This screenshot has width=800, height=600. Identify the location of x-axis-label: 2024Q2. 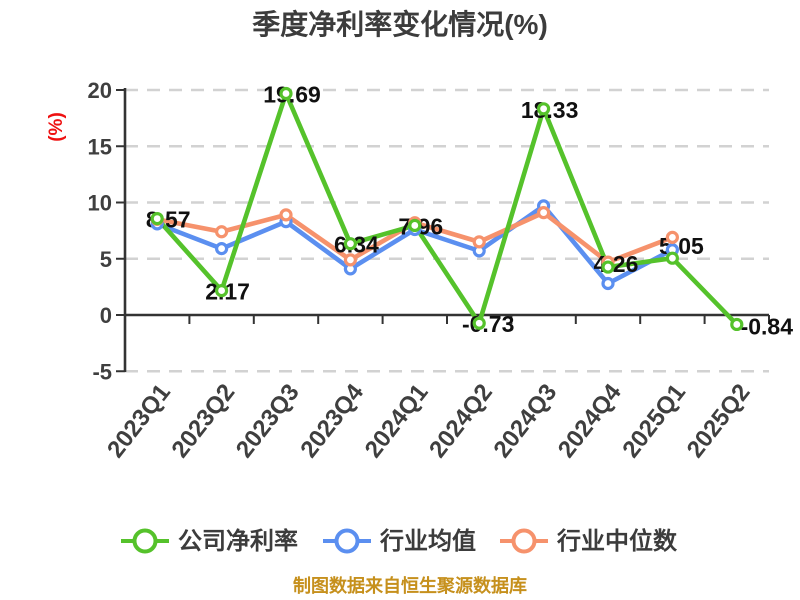
(461, 421).